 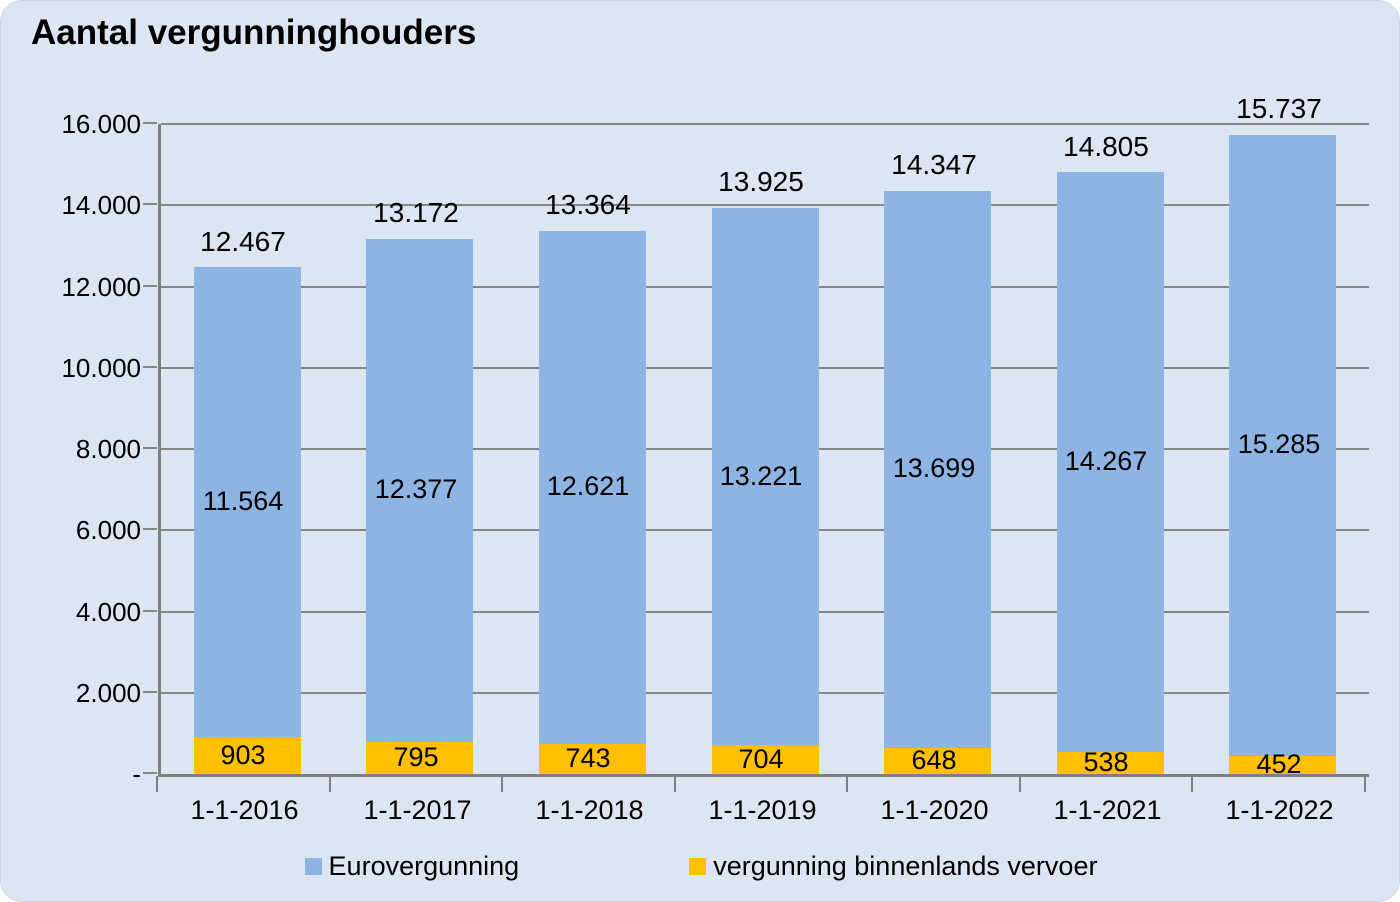 What do you see at coordinates (243, 241) in the screenshot?
I see `total-label: 12.467` at bounding box center [243, 241].